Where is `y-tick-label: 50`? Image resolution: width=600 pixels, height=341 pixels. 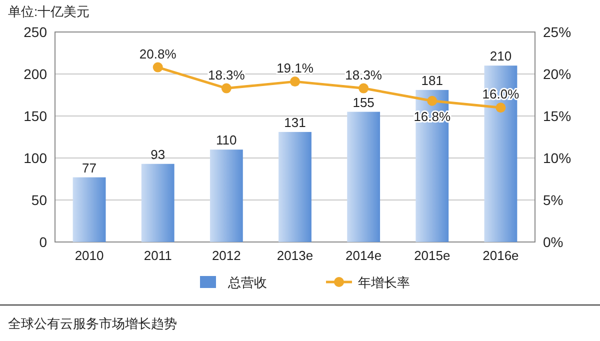
y-tick-label: 50 is located at coordinates (39, 200).